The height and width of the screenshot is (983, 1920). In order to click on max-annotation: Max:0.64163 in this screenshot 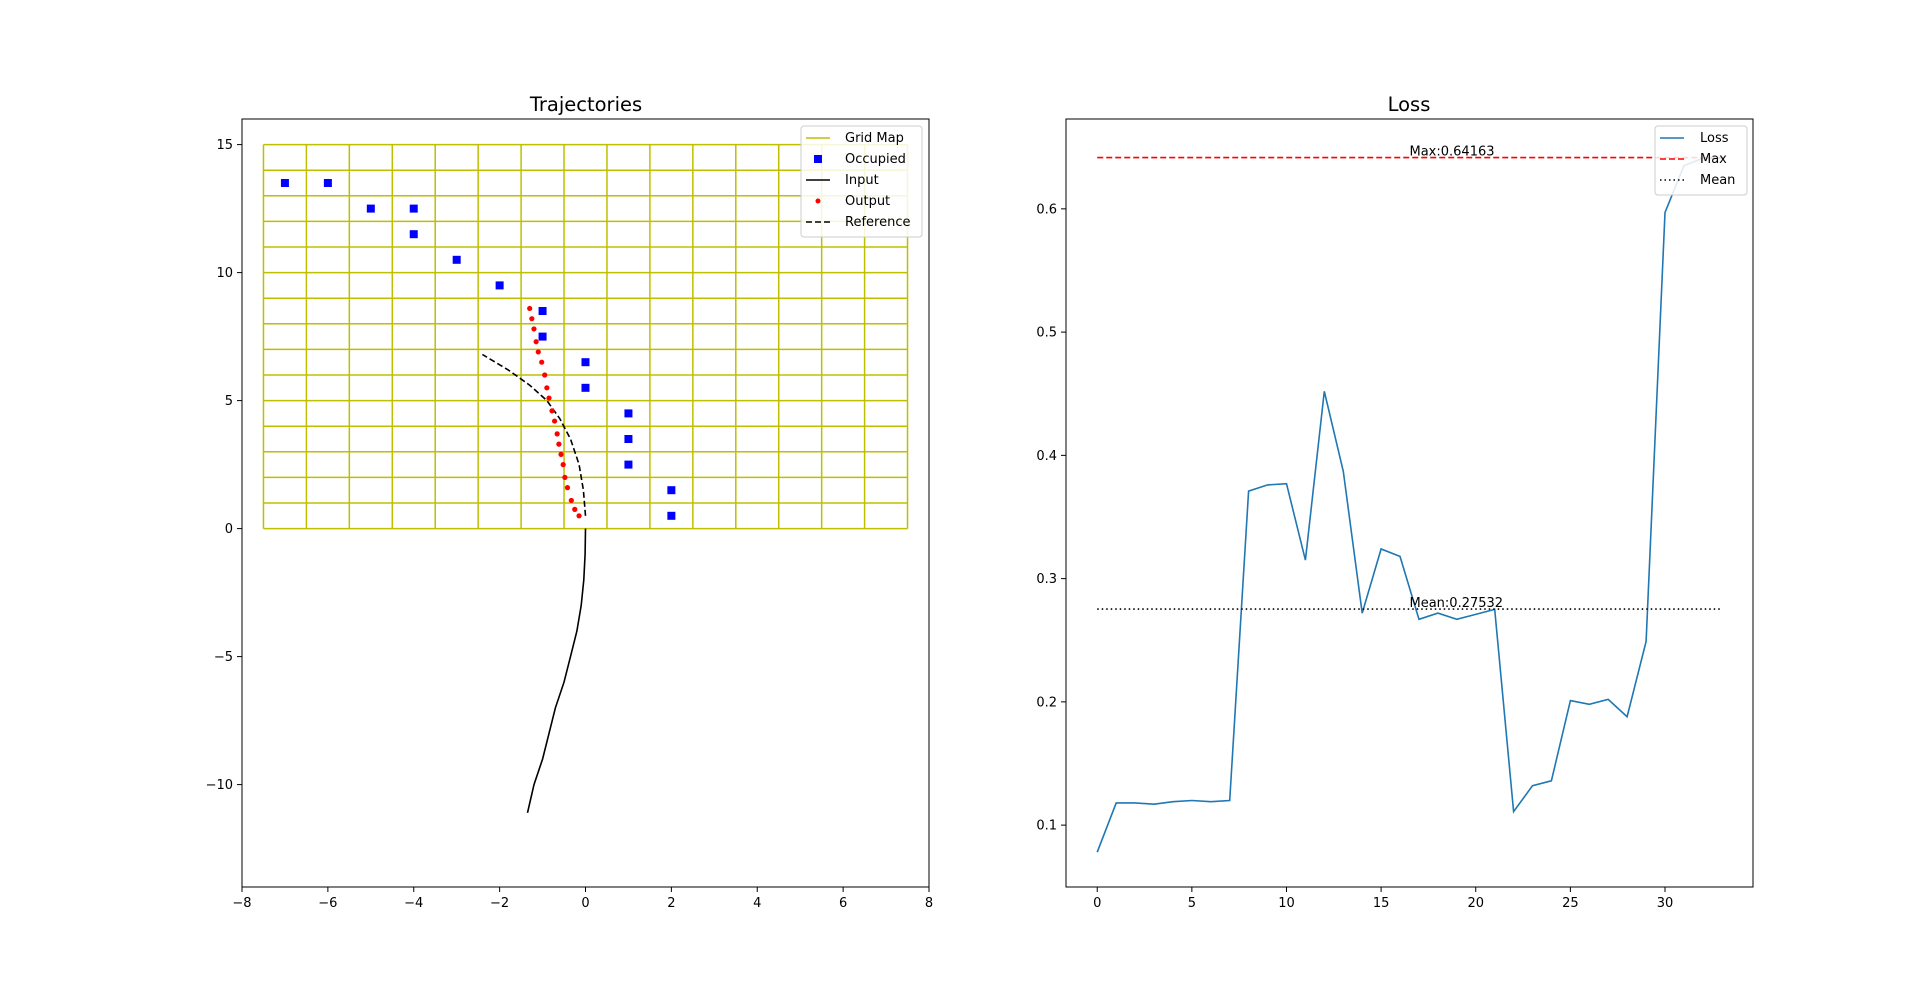, I will do `click(1452, 152)`.